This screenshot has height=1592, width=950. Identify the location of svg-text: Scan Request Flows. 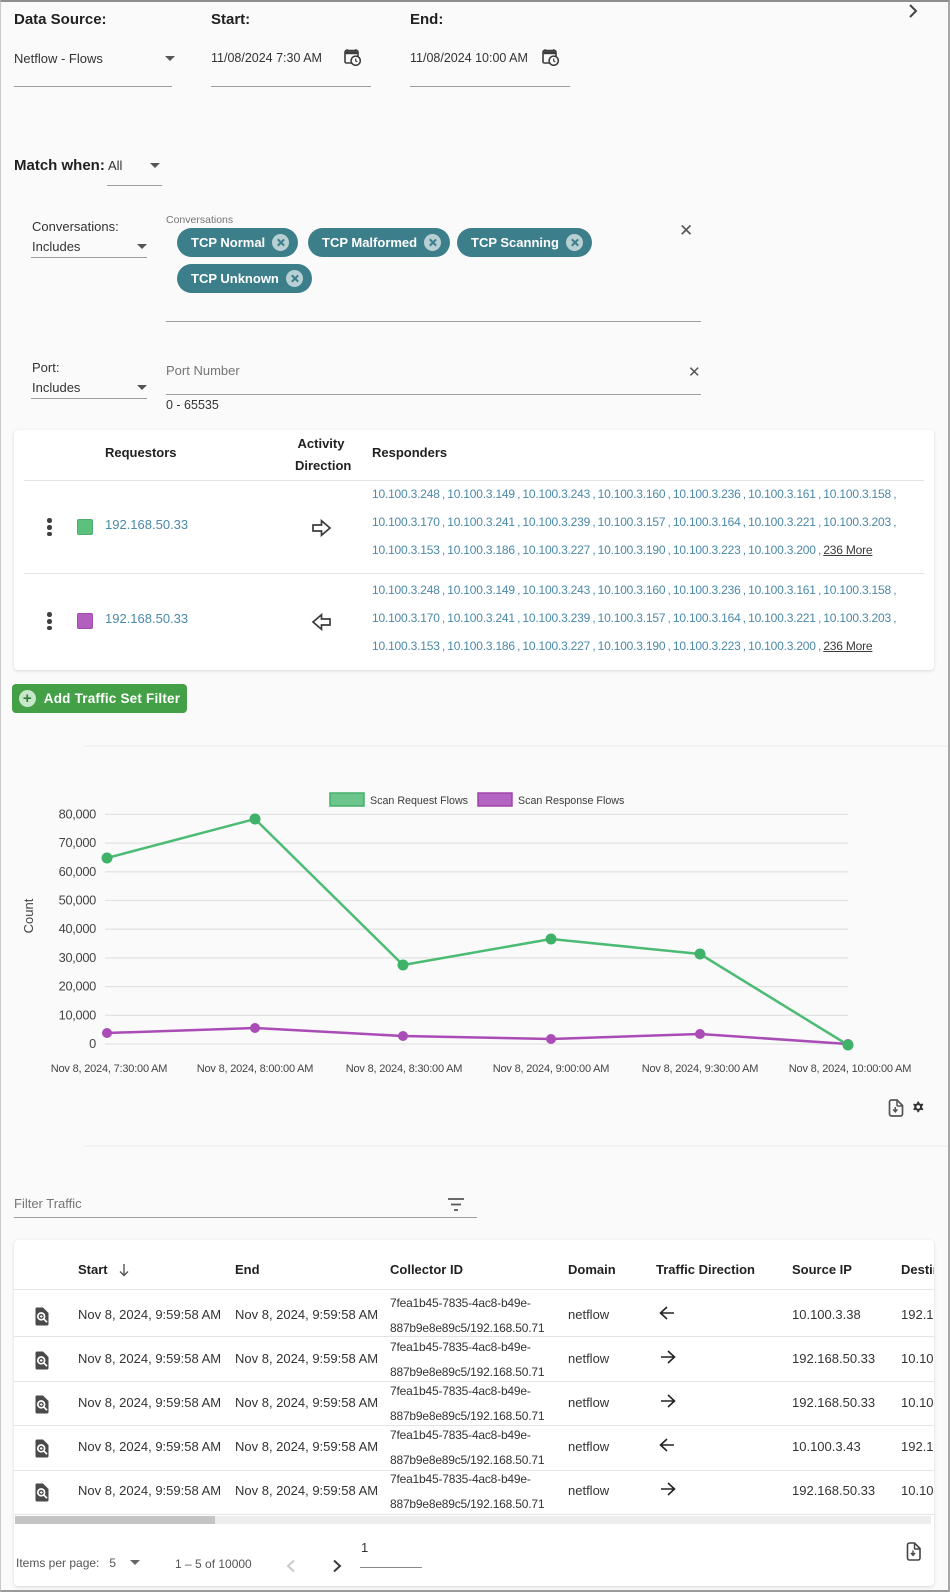
(419, 801).